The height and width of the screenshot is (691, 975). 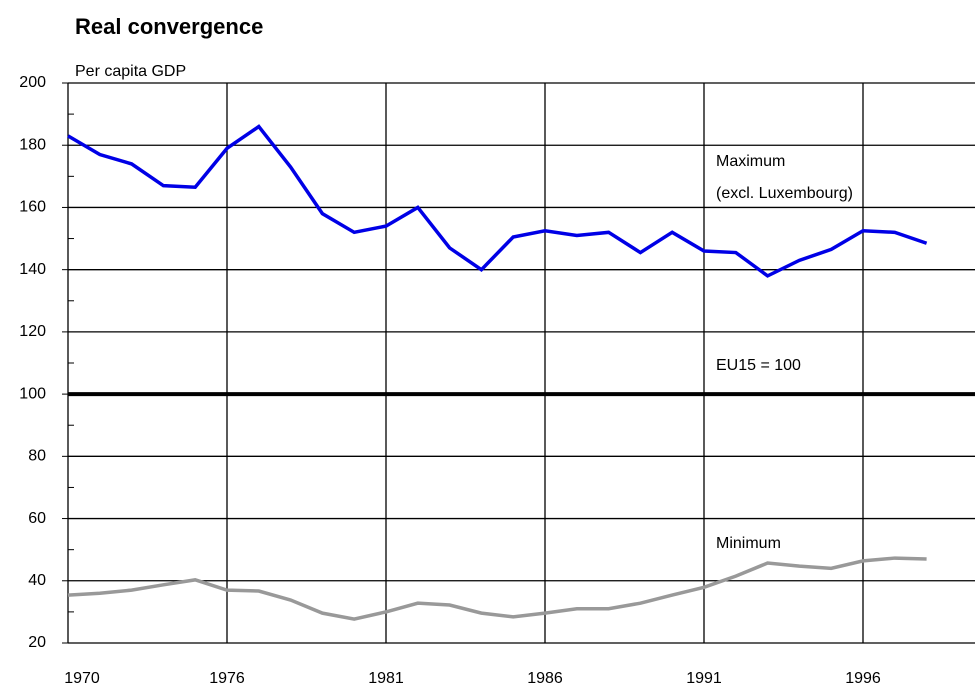 What do you see at coordinates (32, 207) in the screenshot?
I see `y-tick-label: 160` at bounding box center [32, 207].